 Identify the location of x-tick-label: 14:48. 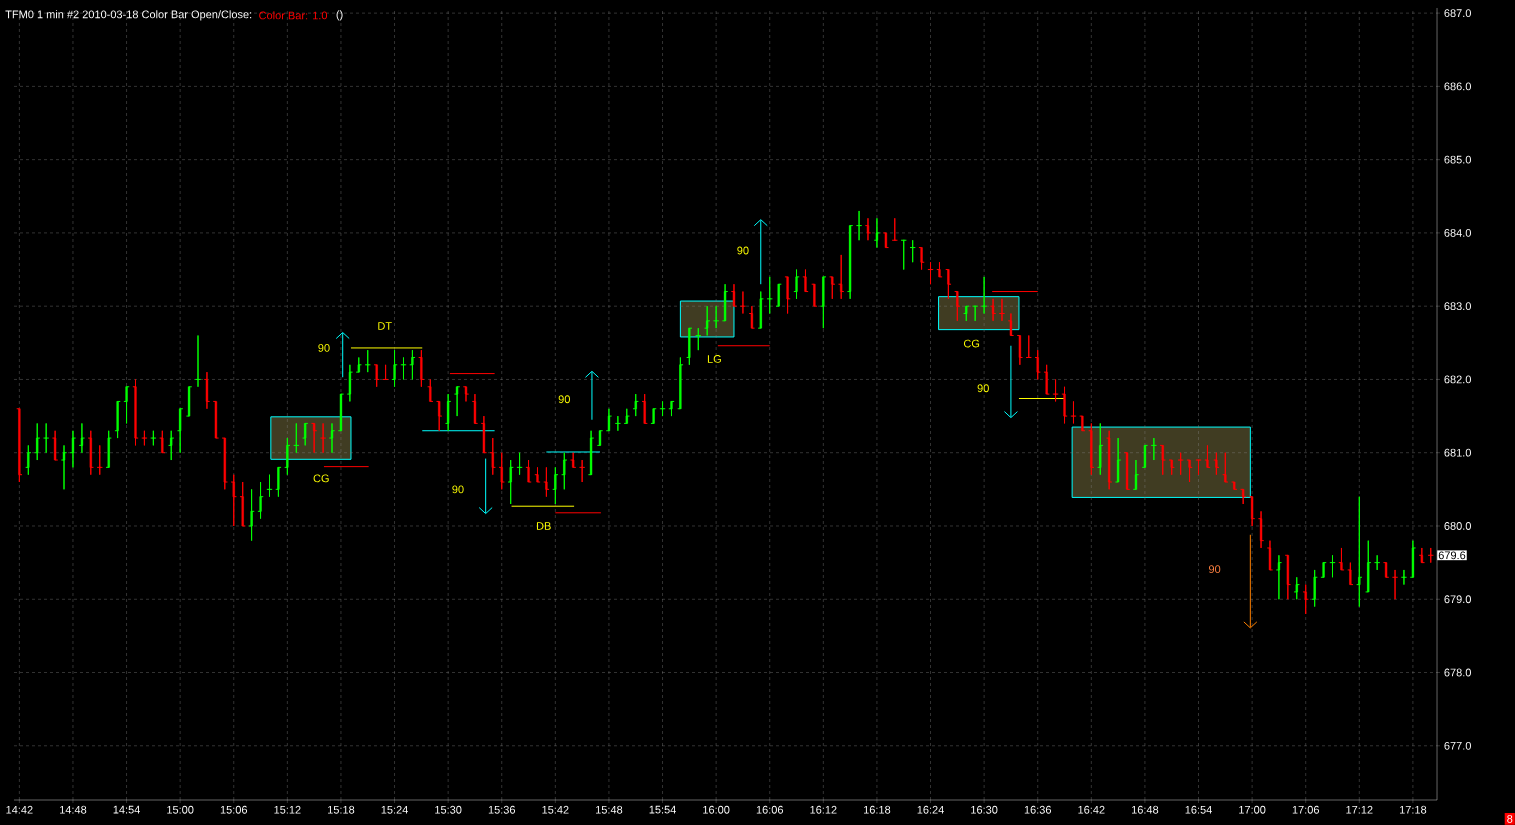
(73, 809).